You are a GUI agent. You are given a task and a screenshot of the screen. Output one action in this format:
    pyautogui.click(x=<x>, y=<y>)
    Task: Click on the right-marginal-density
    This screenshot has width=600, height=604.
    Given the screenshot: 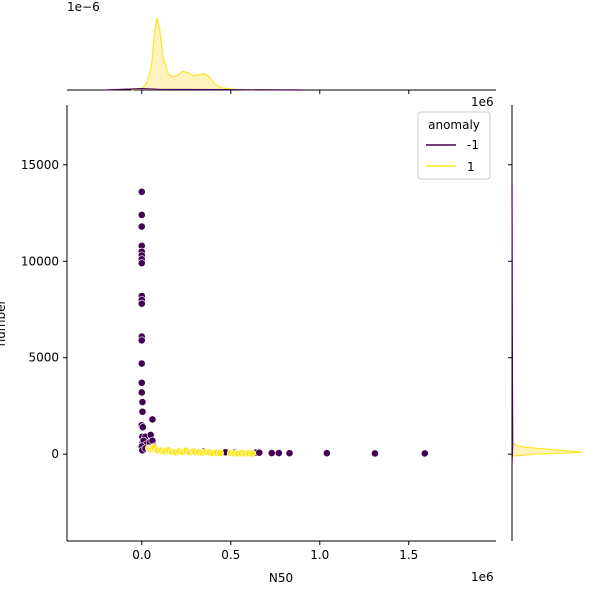 What is the action you would take?
    pyautogui.click(x=546, y=323)
    